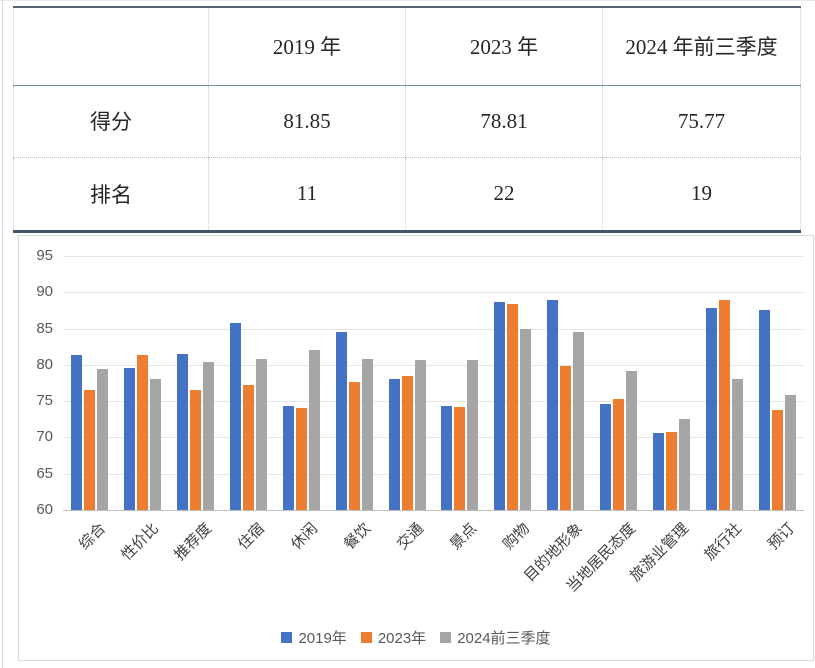  Describe the element at coordinates (44, 437) in the screenshot. I see `y-tick-label: 70` at that location.